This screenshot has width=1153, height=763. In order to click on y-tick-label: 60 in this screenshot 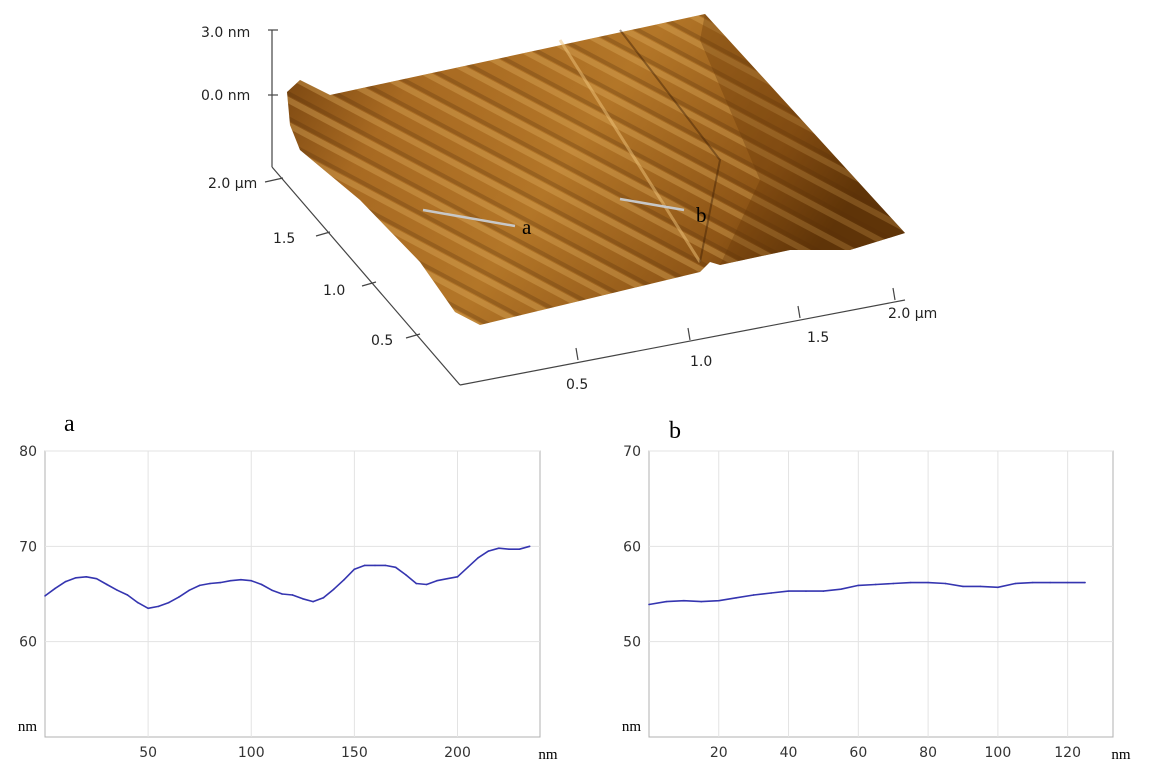, I will do `click(28, 643)`.